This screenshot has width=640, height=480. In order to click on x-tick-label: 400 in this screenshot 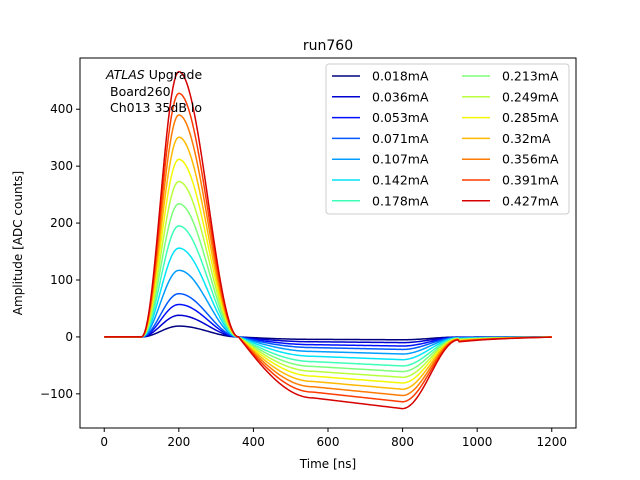, I will do `click(253, 442)`.